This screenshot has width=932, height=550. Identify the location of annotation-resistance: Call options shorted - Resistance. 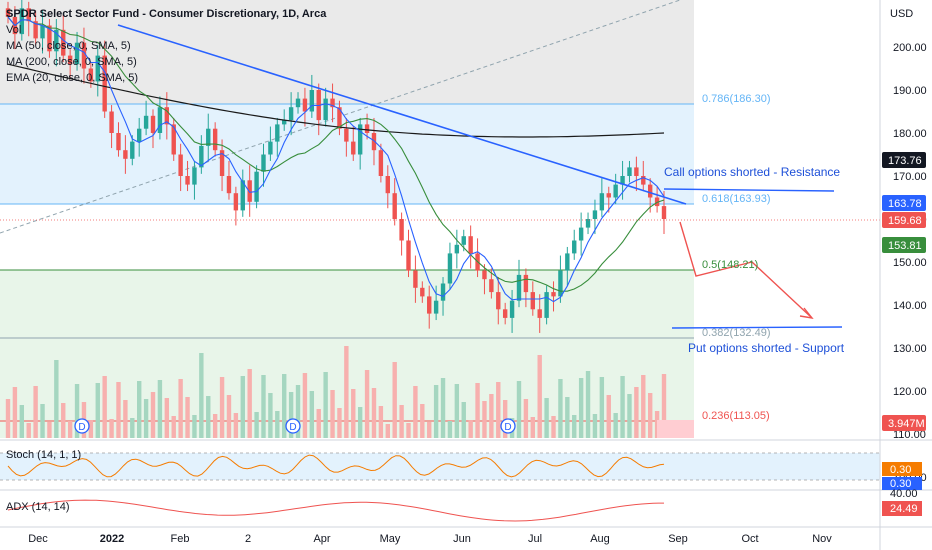
(752, 172).